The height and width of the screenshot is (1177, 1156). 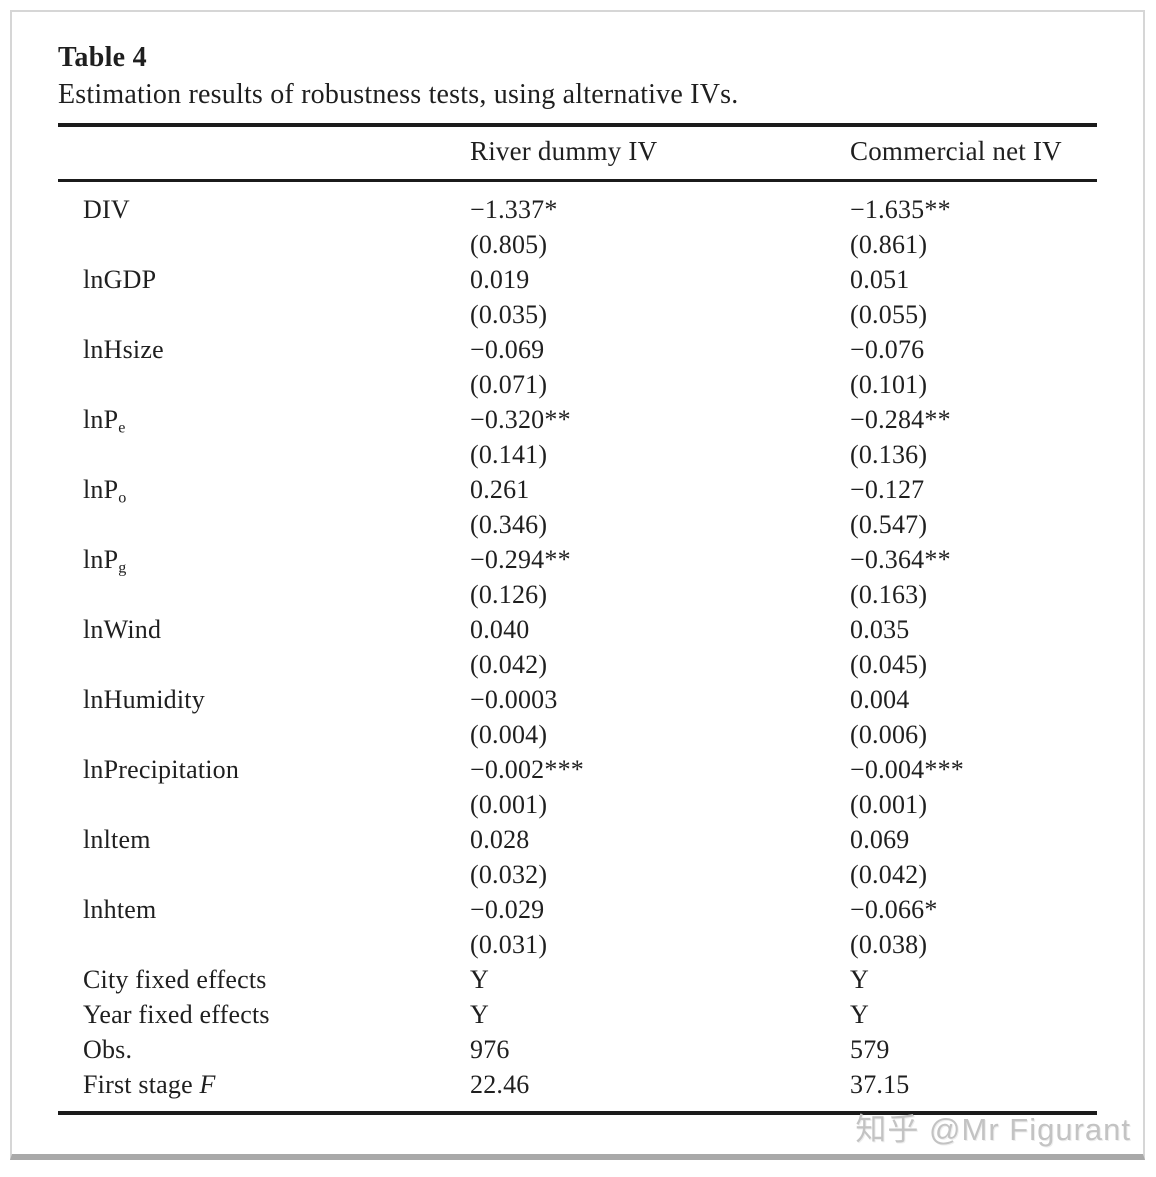 What do you see at coordinates (500, 1084) in the screenshot?
I see `summary-value-river-dummy: 22.46` at bounding box center [500, 1084].